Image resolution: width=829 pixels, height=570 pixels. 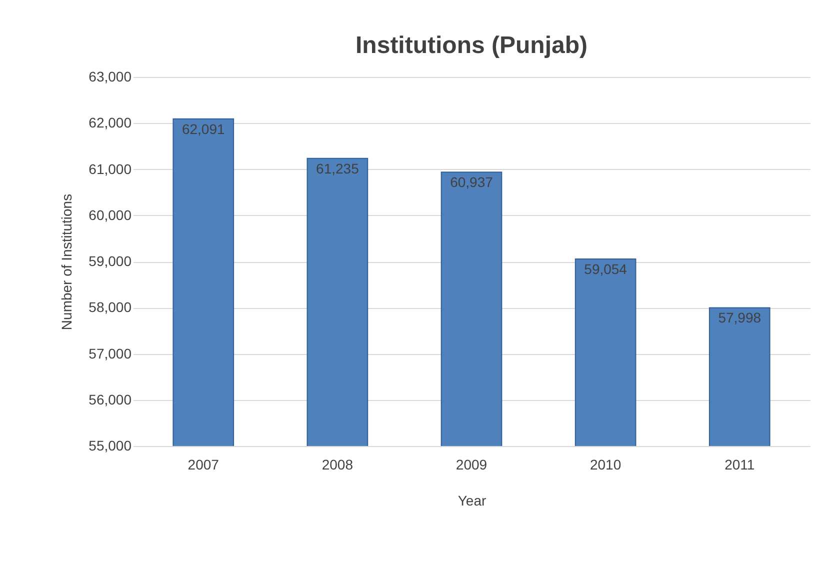 I want to click on y-tick-label: 55,000, so click(x=110, y=446).